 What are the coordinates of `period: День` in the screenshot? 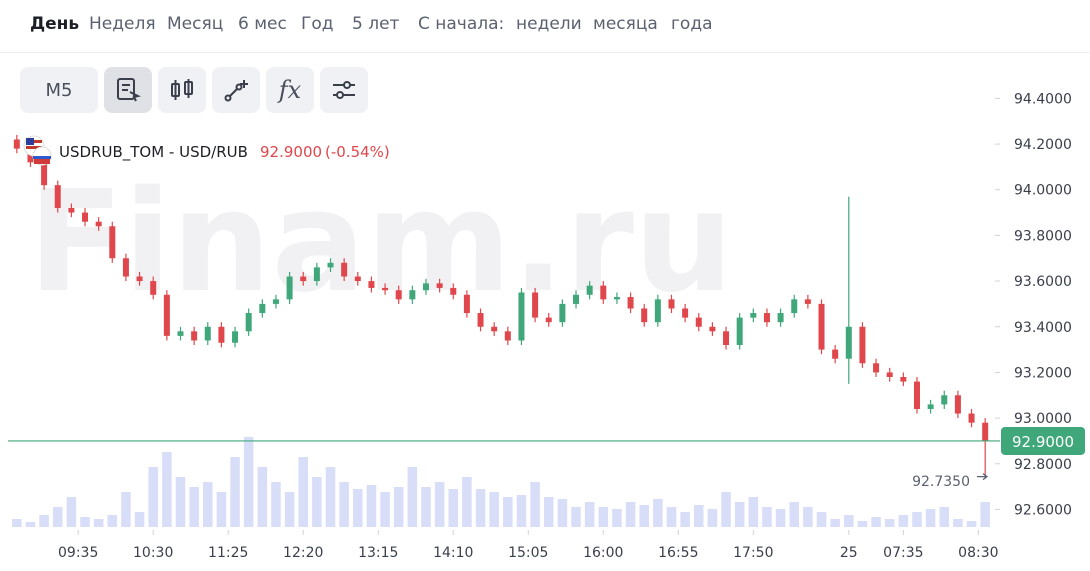 It's located at (55, 24).